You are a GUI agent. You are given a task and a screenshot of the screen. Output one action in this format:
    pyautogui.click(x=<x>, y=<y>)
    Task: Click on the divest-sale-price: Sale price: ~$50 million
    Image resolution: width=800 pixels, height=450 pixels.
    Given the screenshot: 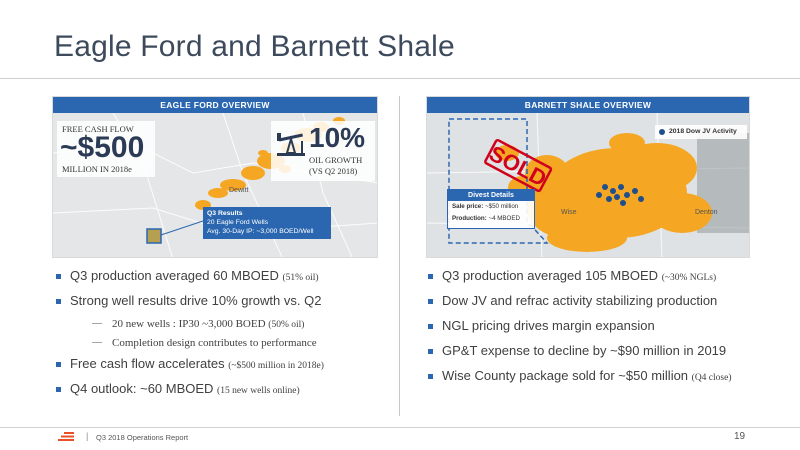 What is the action you would take?
    pyautogui.click(x=485, y=206)
    